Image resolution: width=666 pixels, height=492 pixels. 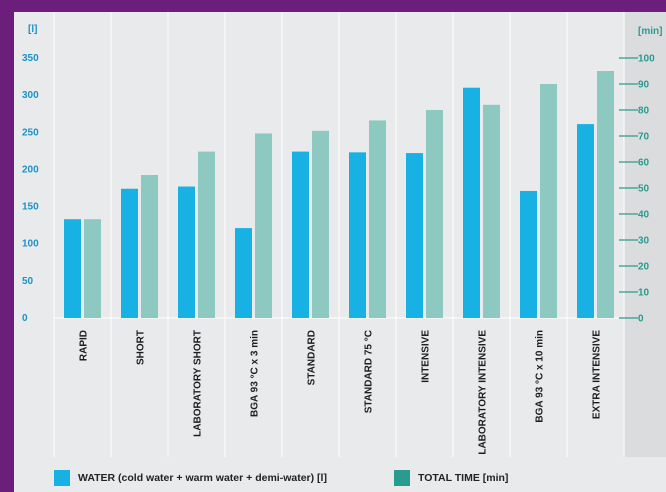 I want to click on right-axis-tick-label: 0, so click(x=641, y=319).